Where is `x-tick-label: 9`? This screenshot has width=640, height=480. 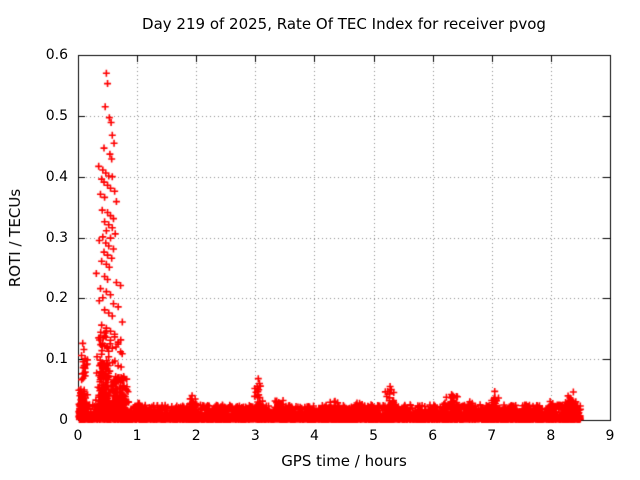 x-tick-label: 9 is located at coordinates (610, 436).